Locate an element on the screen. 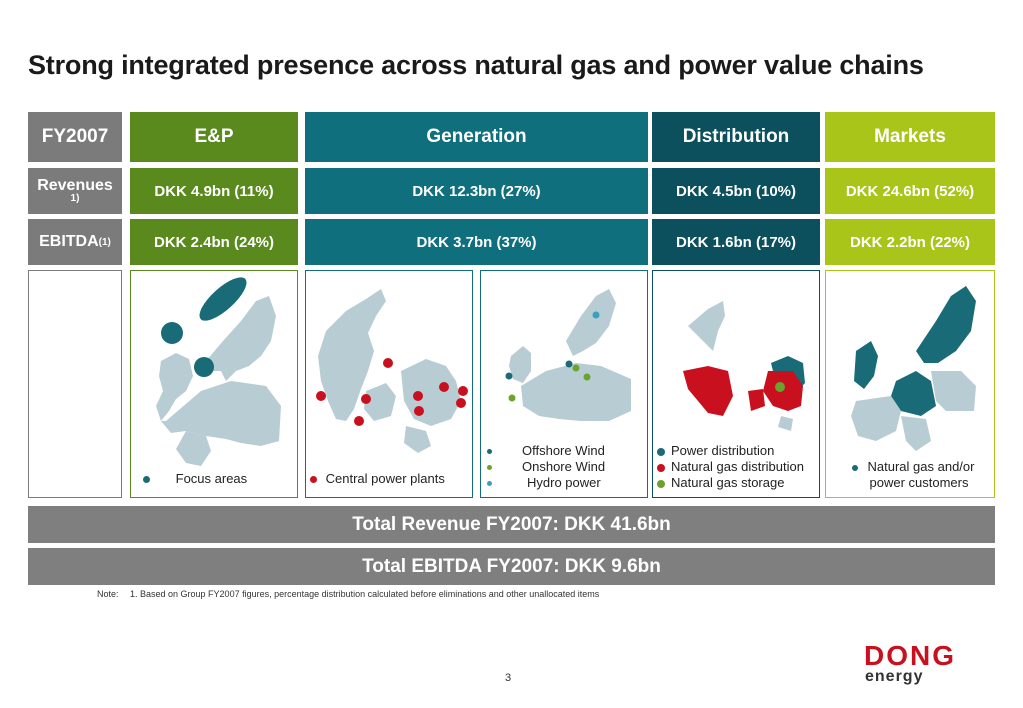 This screenshot has height=708, width=1023. power-distribution-marker-icon is located at coordinates (661, 451).